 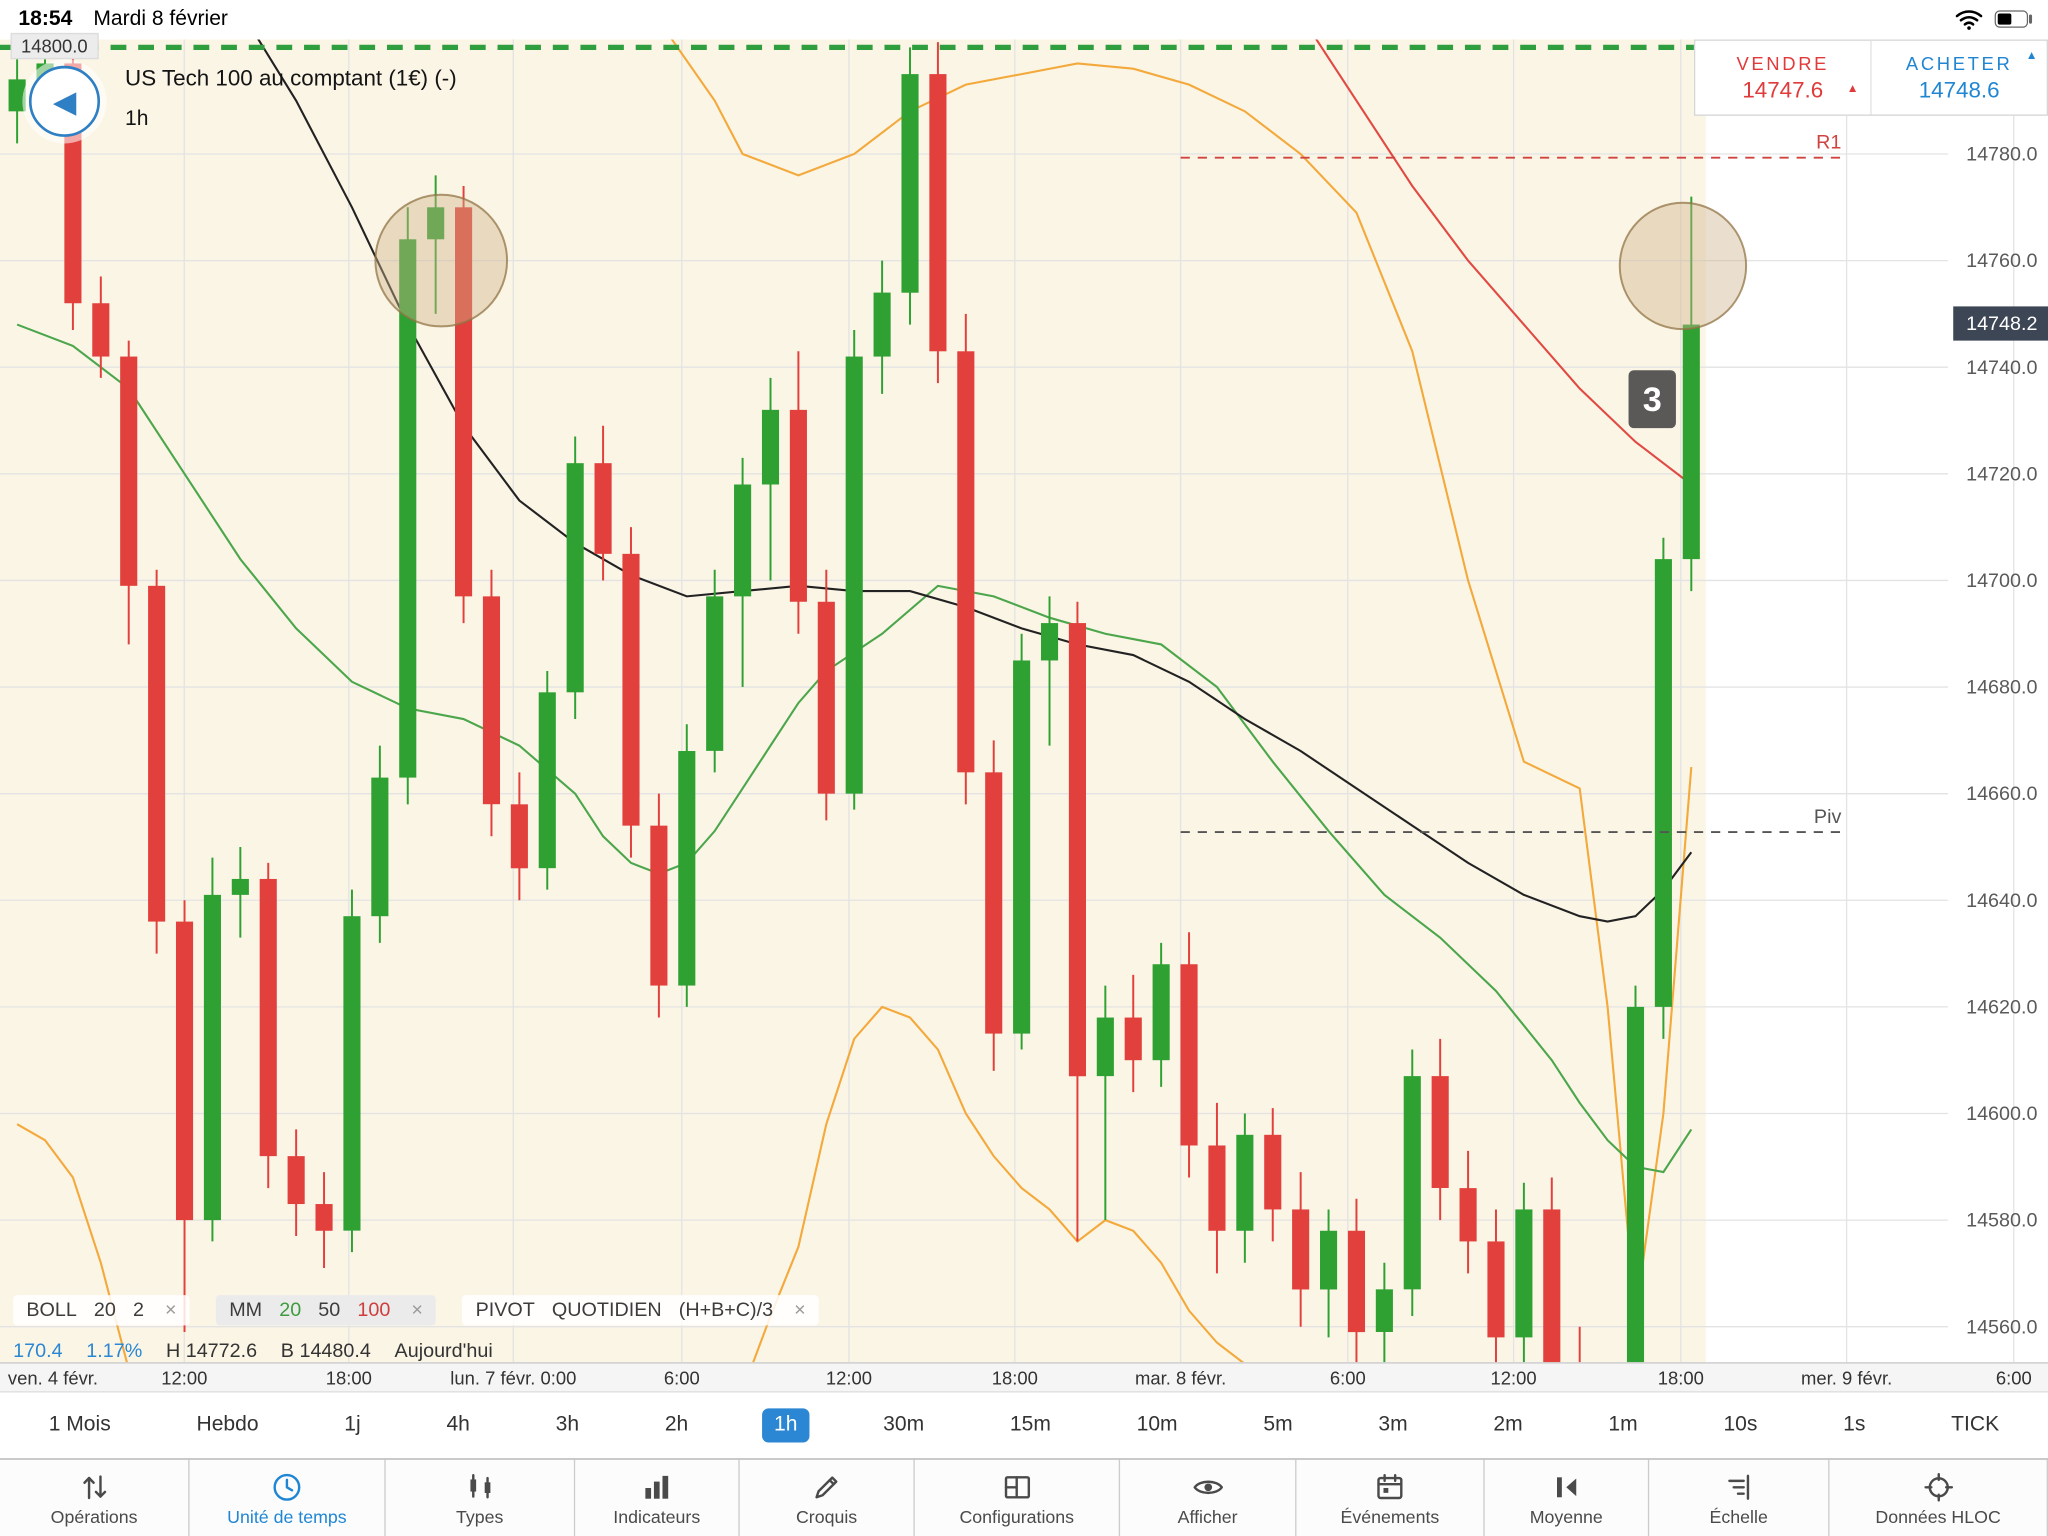 What do you see at coordinates (94, 1487) in the screenshot?
I see `arrows-up-down-icon` at bounding box center [94, 1487].